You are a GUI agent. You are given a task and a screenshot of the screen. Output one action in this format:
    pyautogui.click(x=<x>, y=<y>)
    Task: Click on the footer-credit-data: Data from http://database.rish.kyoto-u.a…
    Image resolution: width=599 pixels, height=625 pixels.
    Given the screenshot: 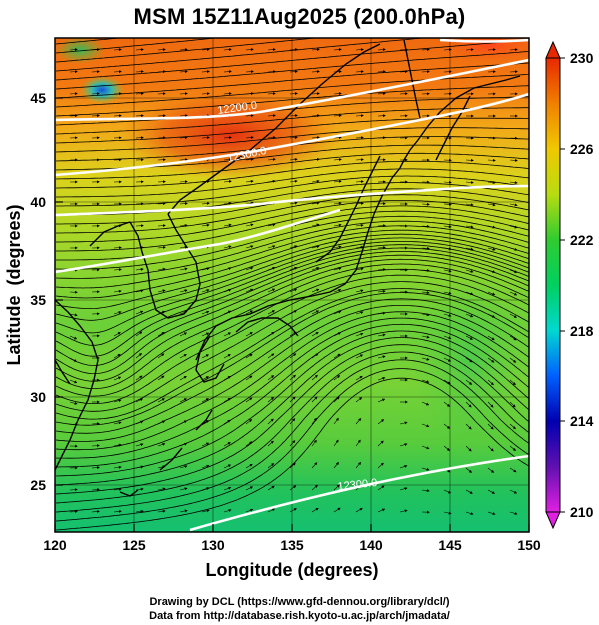 What is the action you would take?
    pyautogui.click(x=299, y=616)
    